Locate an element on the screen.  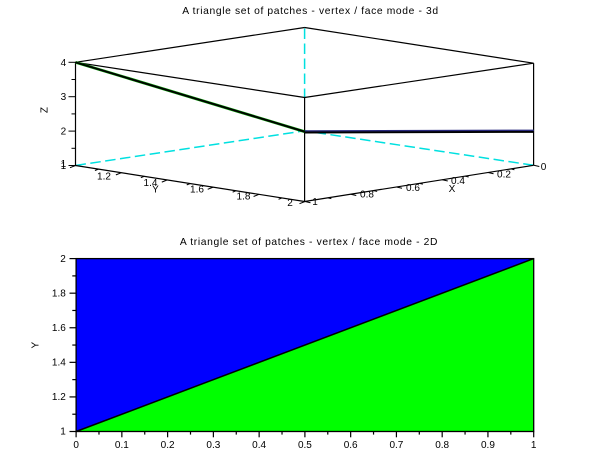
svg-text: 0.5 is located at coordinates (305, 445).